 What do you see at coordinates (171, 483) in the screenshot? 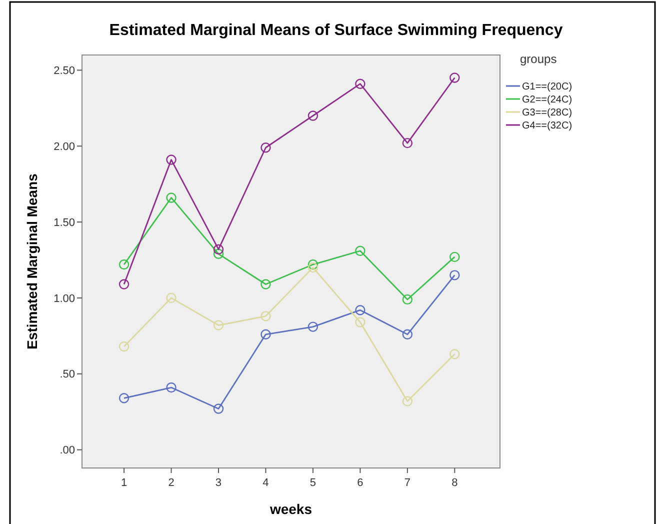
I see `x-tick-label: 2` at bounding box center [171, 483].